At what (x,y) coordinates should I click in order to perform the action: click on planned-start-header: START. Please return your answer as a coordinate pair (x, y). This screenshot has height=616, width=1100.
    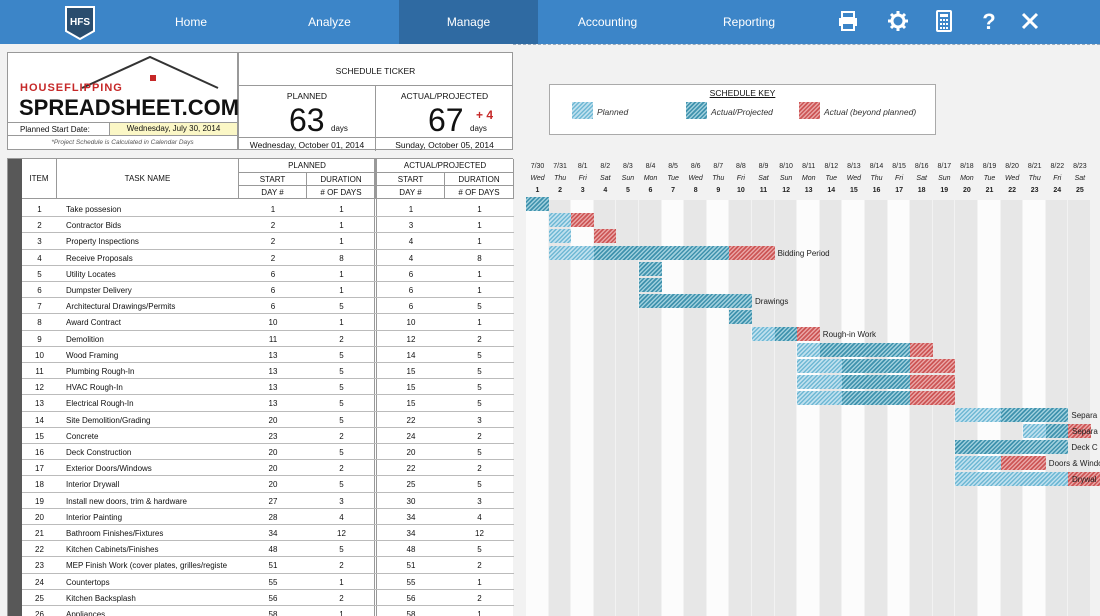
    Looking at the image, I should click on (273, 179).